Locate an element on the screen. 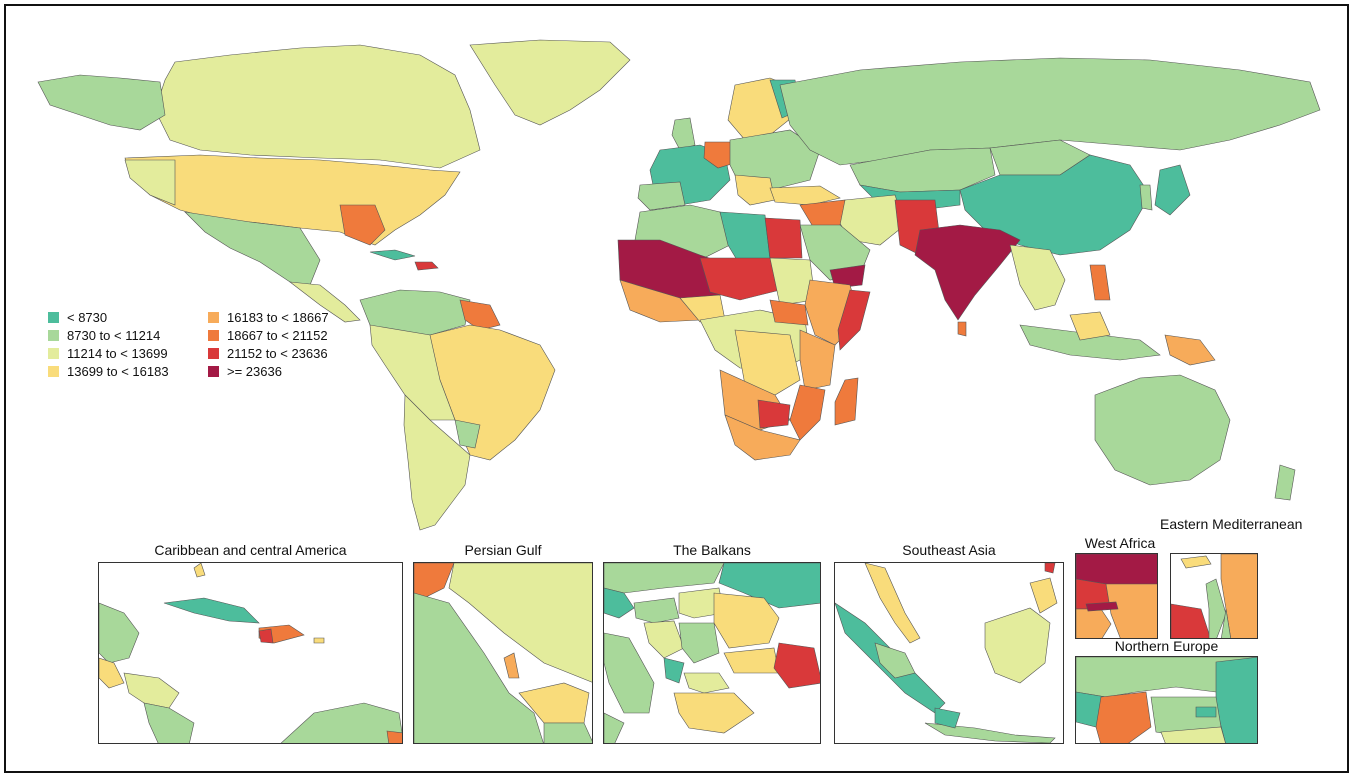  region-cuba is located at coordinates (392, 255).